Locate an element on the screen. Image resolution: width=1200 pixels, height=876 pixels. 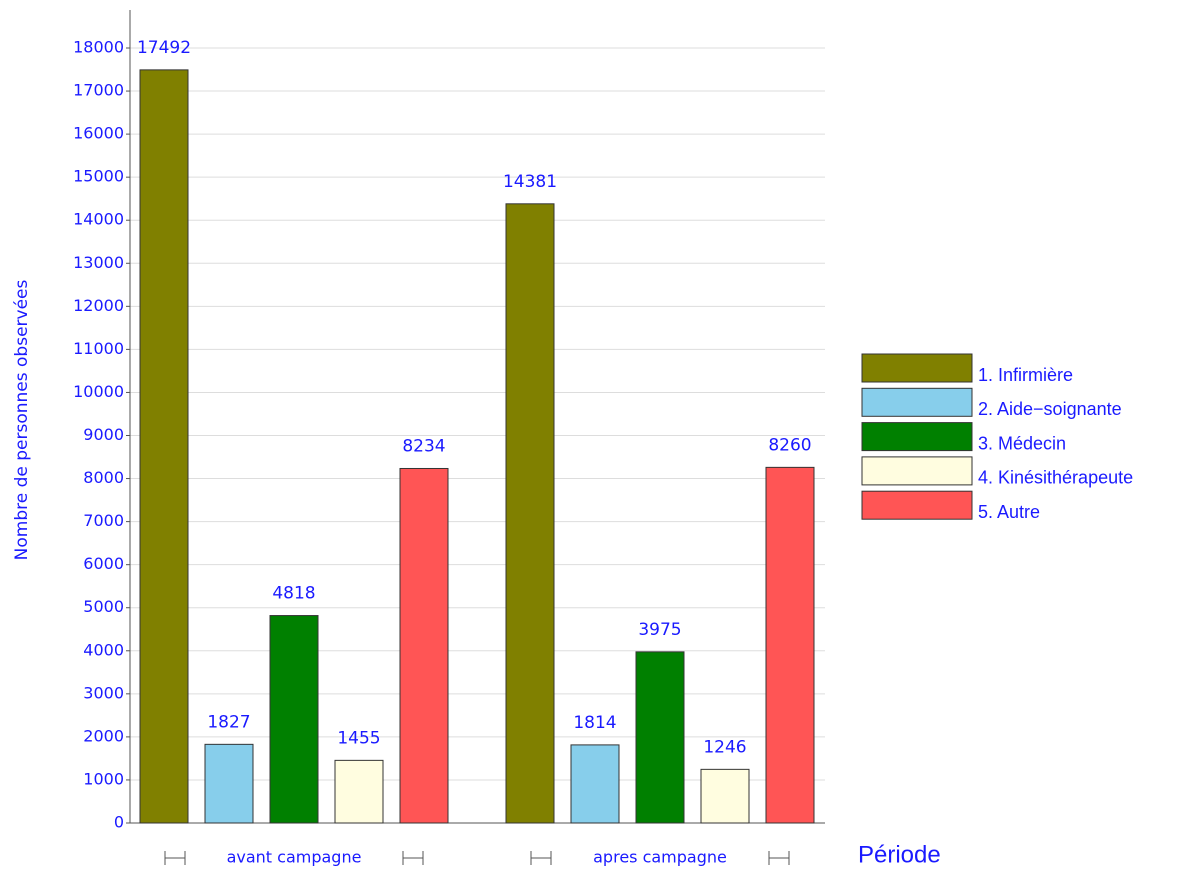
value-label: 3975 is located at coordinates (659, 630).